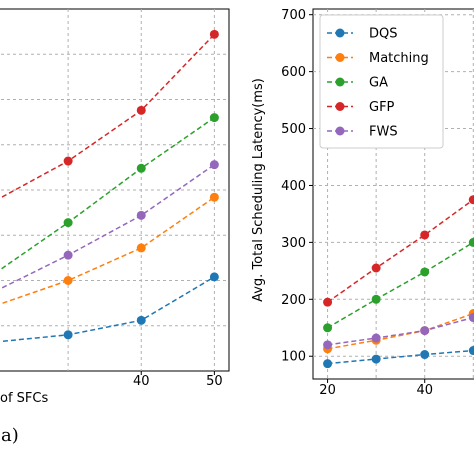 The height and width of the screenshot is (474, 474). I want to click on right-series-line-matching, so click(400, 331).